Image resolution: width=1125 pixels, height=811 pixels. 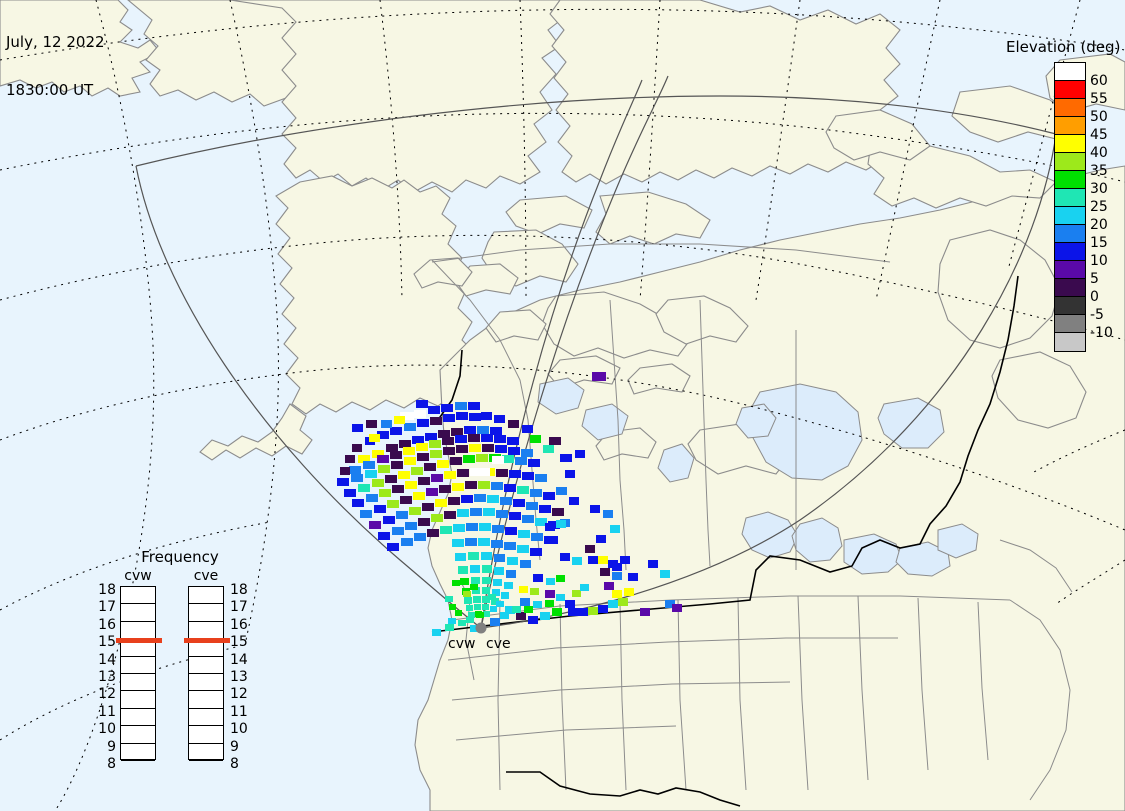 I want to click on frequency-tick-label: 13, so click(x=107, y=677).